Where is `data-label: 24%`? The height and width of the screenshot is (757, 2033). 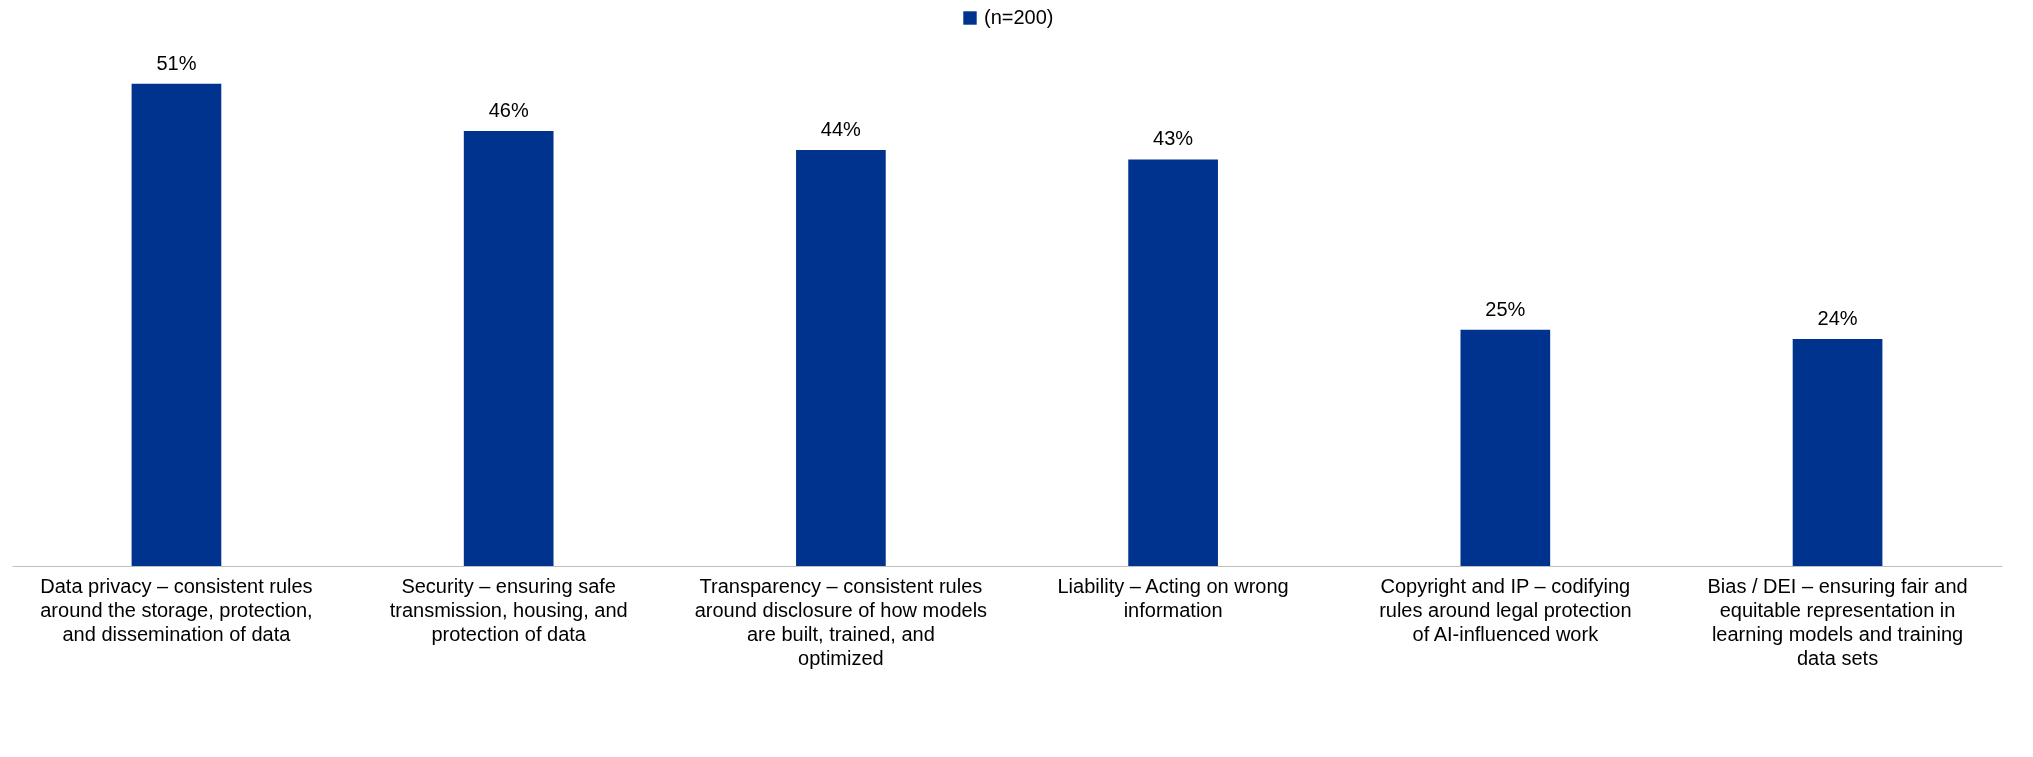
data-label: 24% is located at coordinates (1837, 318).